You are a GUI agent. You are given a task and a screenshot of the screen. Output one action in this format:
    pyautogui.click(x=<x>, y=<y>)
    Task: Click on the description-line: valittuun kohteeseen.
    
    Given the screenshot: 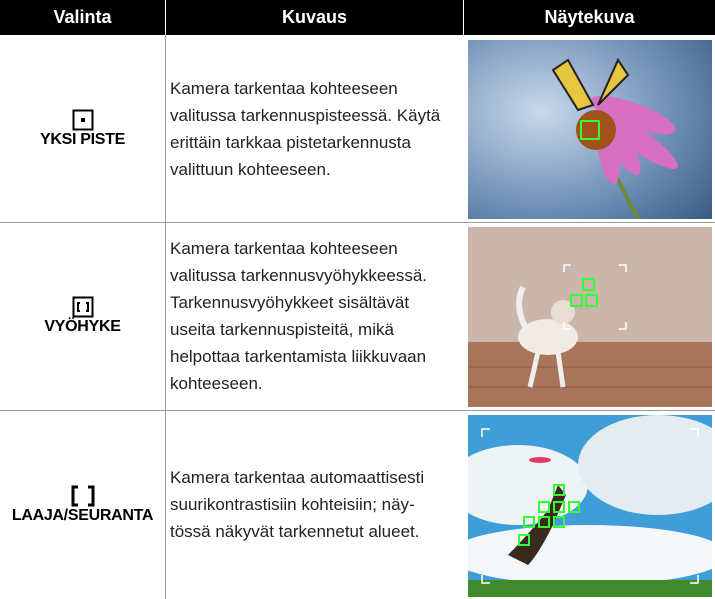 What is the action you would take?
    pyautogui.click(x=250, y=169)
    